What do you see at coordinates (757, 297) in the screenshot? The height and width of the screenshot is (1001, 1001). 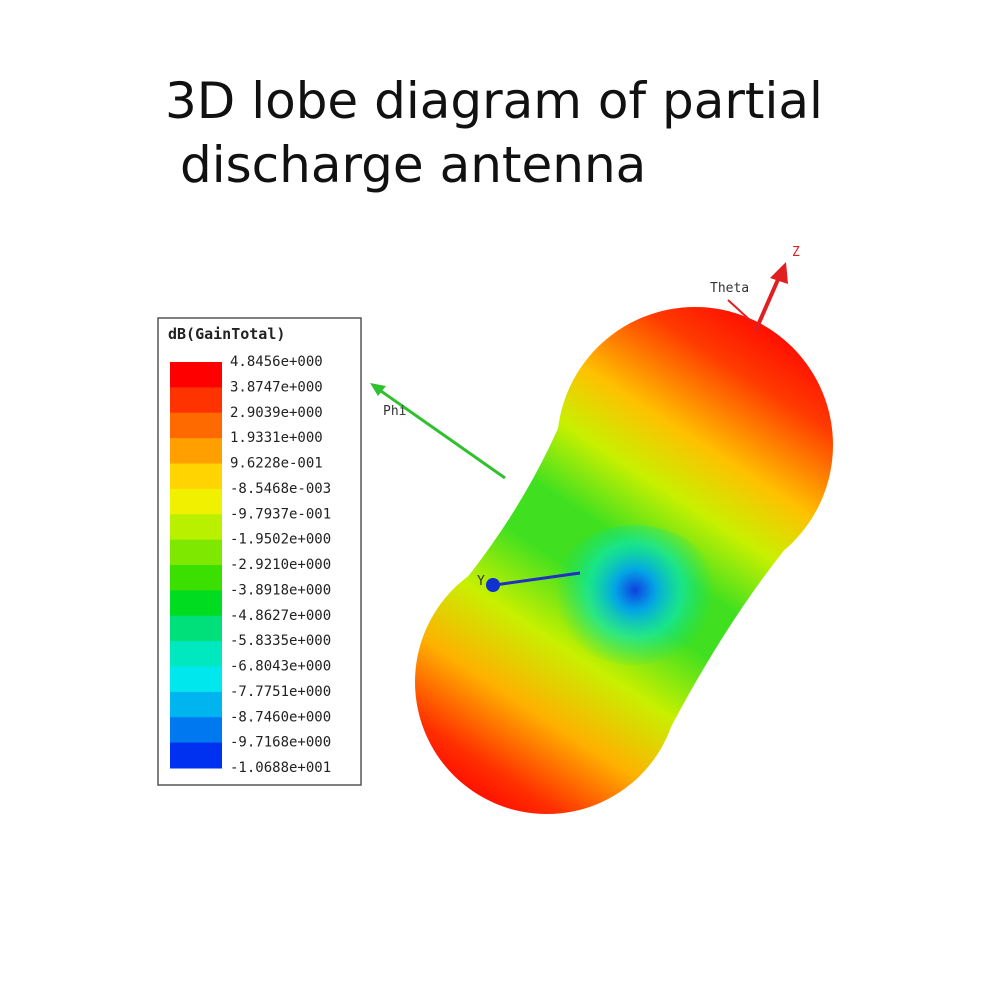 I see `axis-z` at bounding box center [757, 297].